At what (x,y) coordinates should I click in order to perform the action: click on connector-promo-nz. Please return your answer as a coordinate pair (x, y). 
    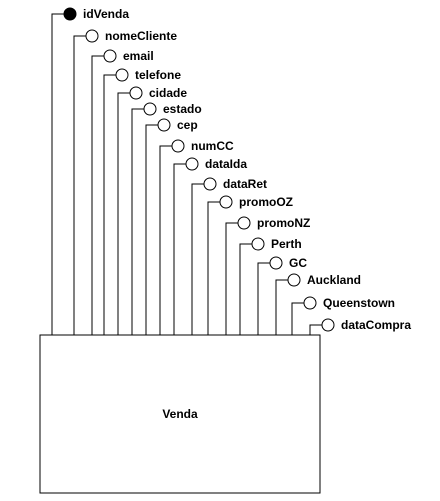
    Looking at the image, I should click on (231, 278).